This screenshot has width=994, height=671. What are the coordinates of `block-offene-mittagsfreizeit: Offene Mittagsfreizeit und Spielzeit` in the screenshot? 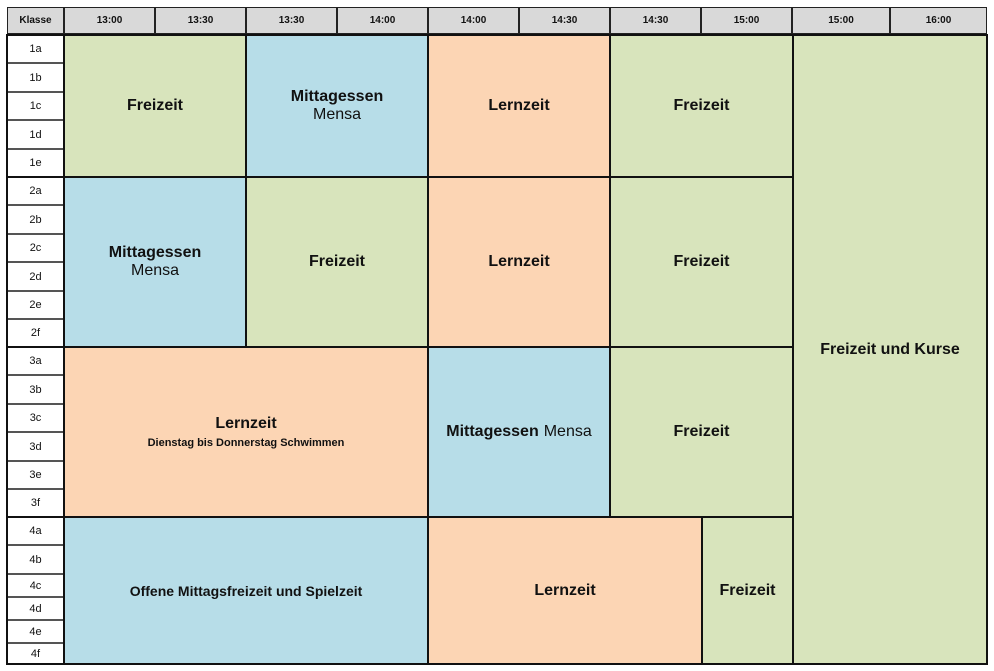 It's located at (246, 590).